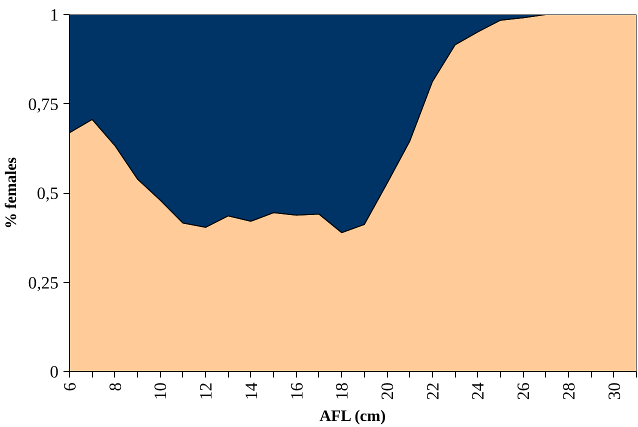  I want to click on x-tick-label: 16, so click(296, 391).